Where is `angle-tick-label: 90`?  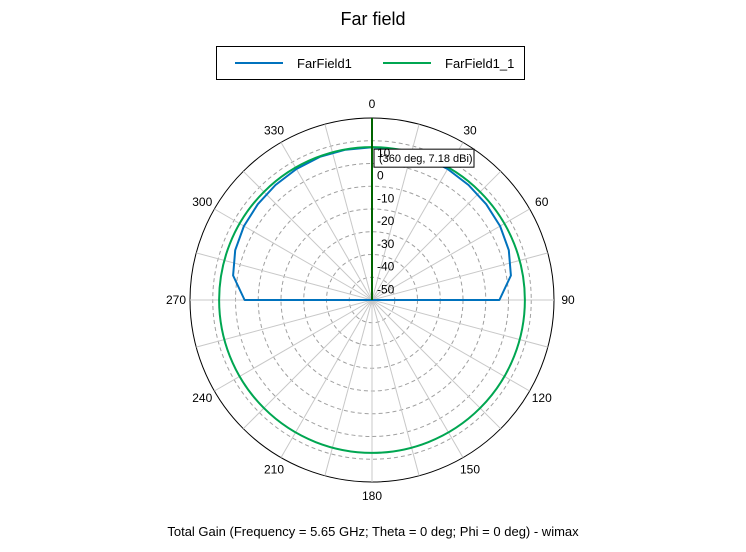
angle-tick-label: 90 is located at coordinates (568, 300).